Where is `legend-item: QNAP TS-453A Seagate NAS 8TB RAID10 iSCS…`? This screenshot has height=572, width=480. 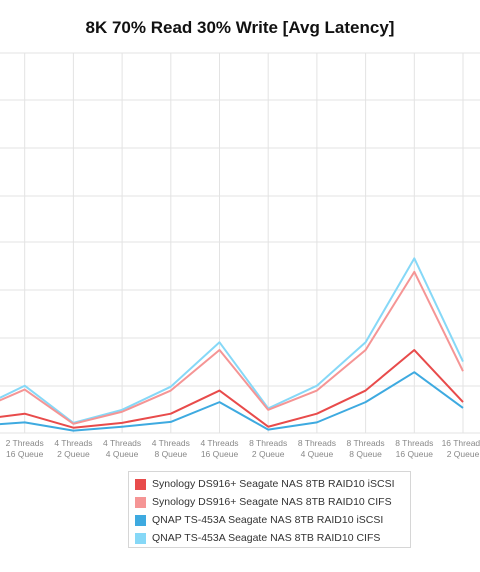
legend-item: QNAP TS-453A Seagate NAS 8TB RAID10 iSCS… is located at coordinates (269, 520).